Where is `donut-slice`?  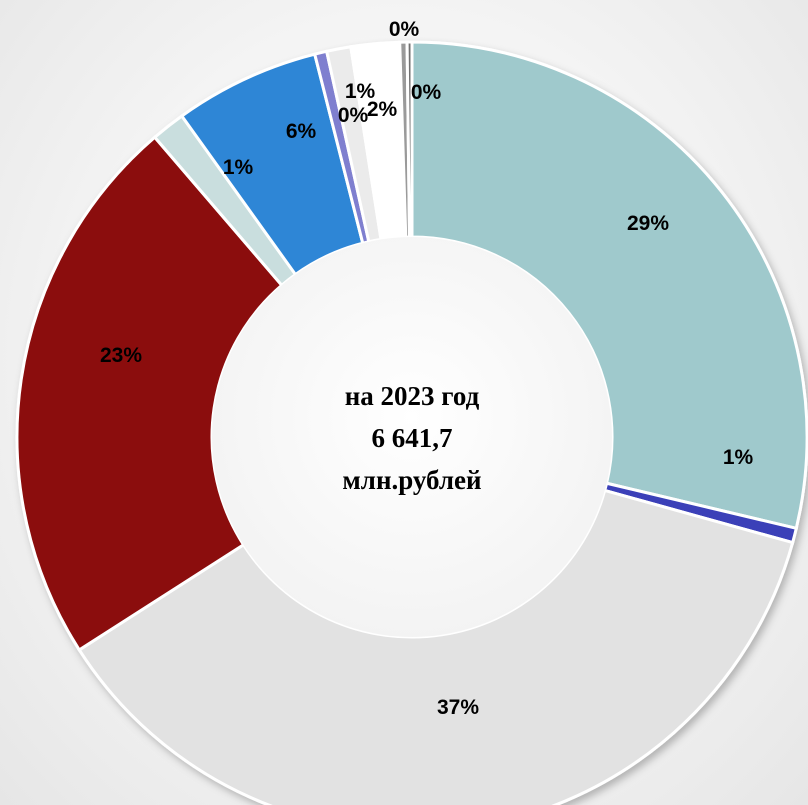
donut-slice is located at coordinates (409, 139).